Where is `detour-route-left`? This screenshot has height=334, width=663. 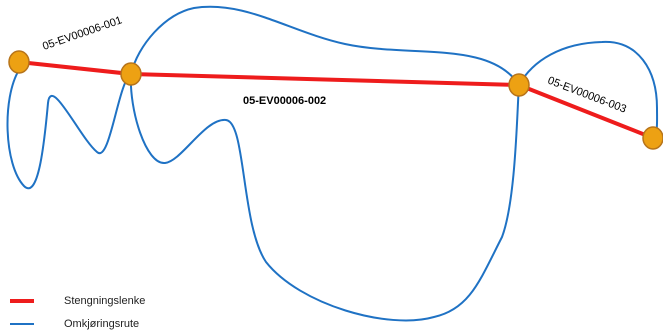 detour-route-left is located at coordinates (69, 129).